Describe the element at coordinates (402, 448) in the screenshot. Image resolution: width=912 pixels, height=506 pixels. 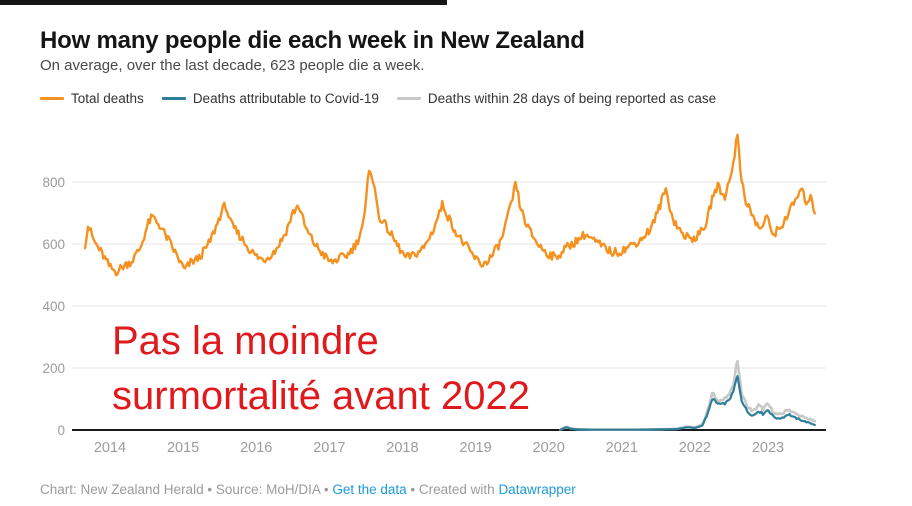
I see `svg-text: 2018` at that location.